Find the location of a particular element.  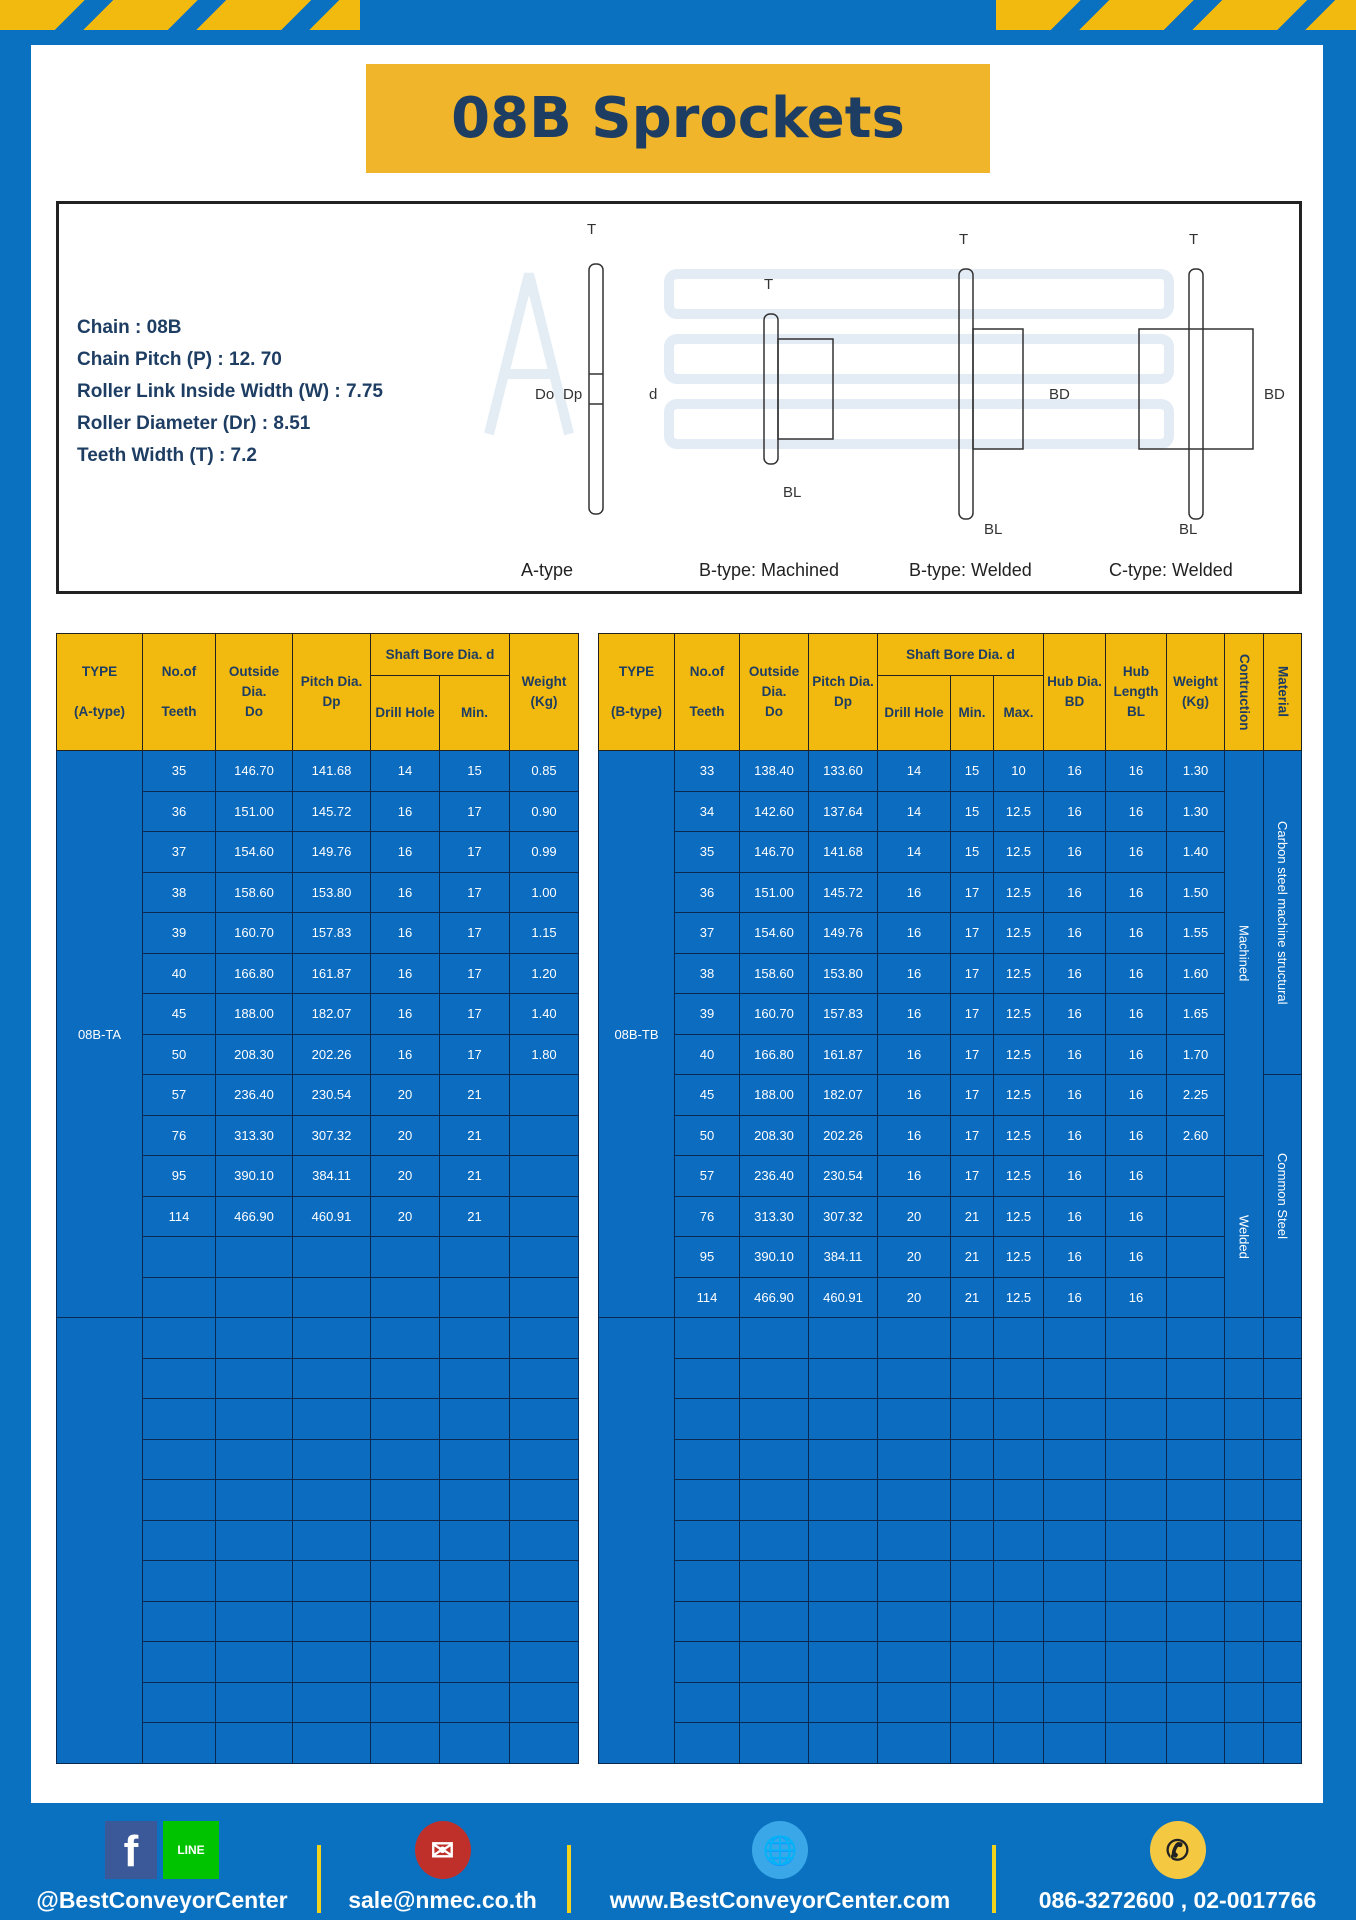

label-a-type: A-type is located at coordinates (547, 570).